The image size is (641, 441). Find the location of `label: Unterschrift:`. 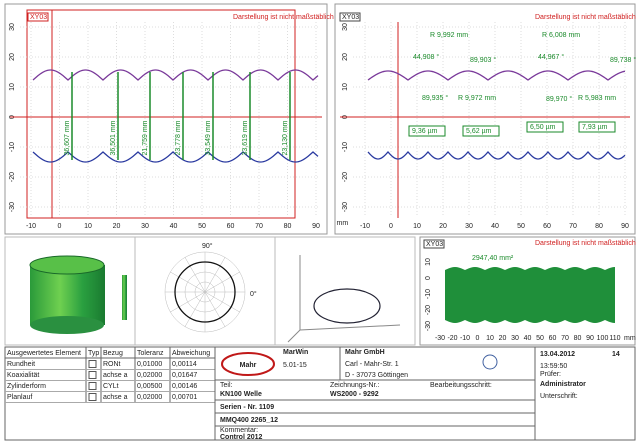

label: Unterschrift: is located at coordinates (559, 396).